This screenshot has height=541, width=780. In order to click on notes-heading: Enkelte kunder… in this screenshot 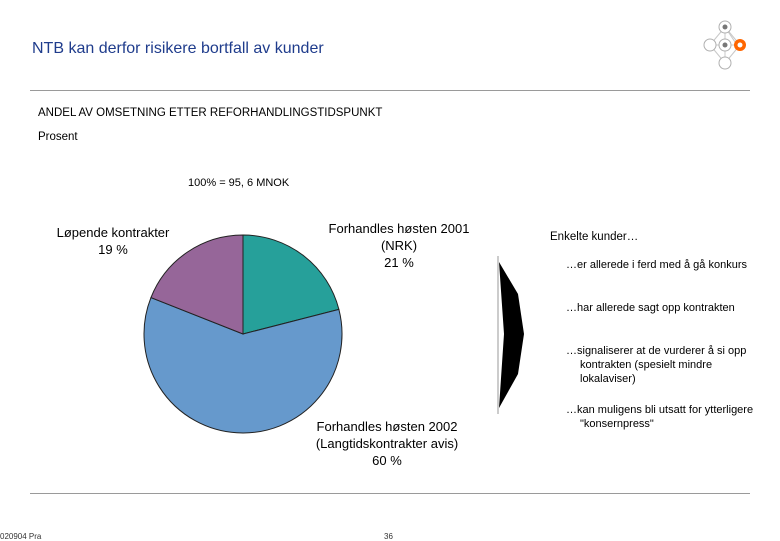, I will do `click(594, 237)`.